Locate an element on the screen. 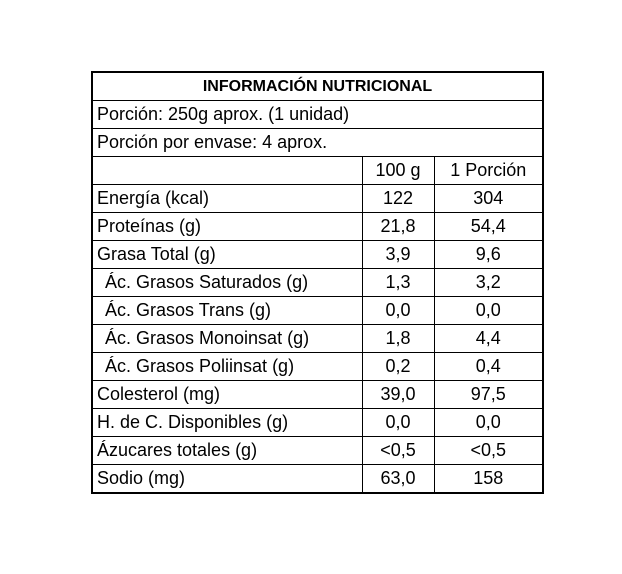 The image size is (622, 574). table-row: Ác. Grasos Monoinsat (g) 1,8 4,4 is located at coordinates (318, 338).